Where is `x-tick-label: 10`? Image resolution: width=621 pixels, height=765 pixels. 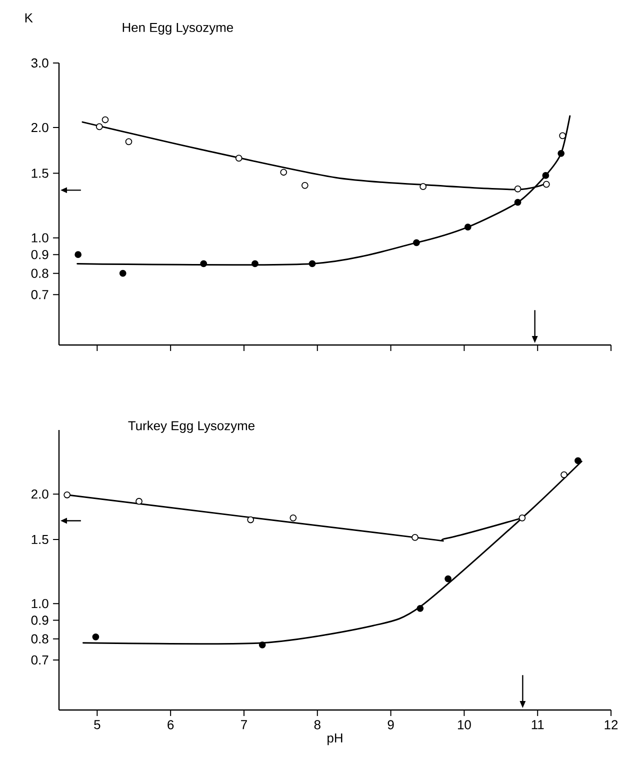
x-tick-label: 10 is located at coordinates (464, 725).